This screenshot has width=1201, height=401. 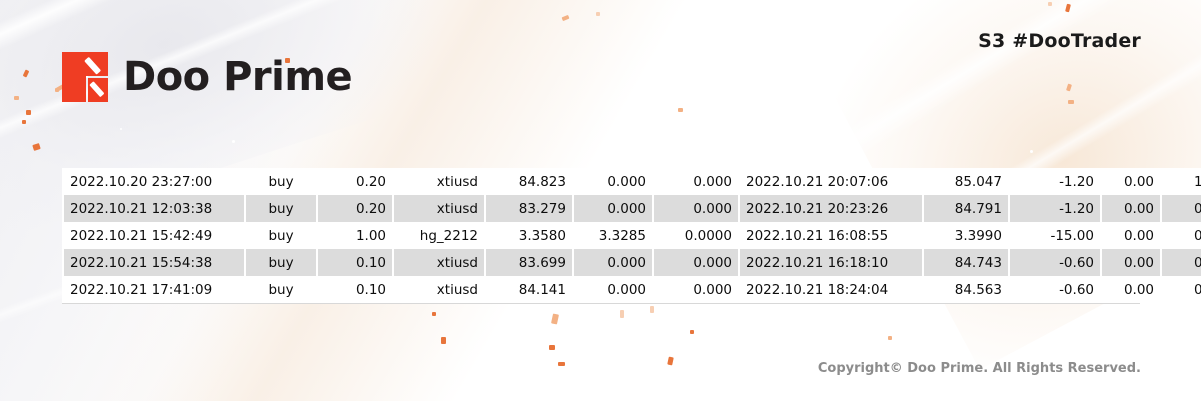 I want to click on cell-symbol: hg_2212, so click(x=439, y=235).